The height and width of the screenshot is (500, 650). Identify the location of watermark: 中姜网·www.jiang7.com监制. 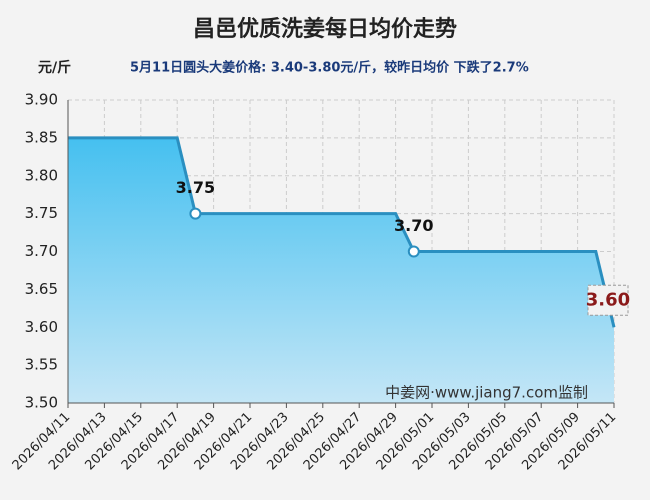
(486, 393).